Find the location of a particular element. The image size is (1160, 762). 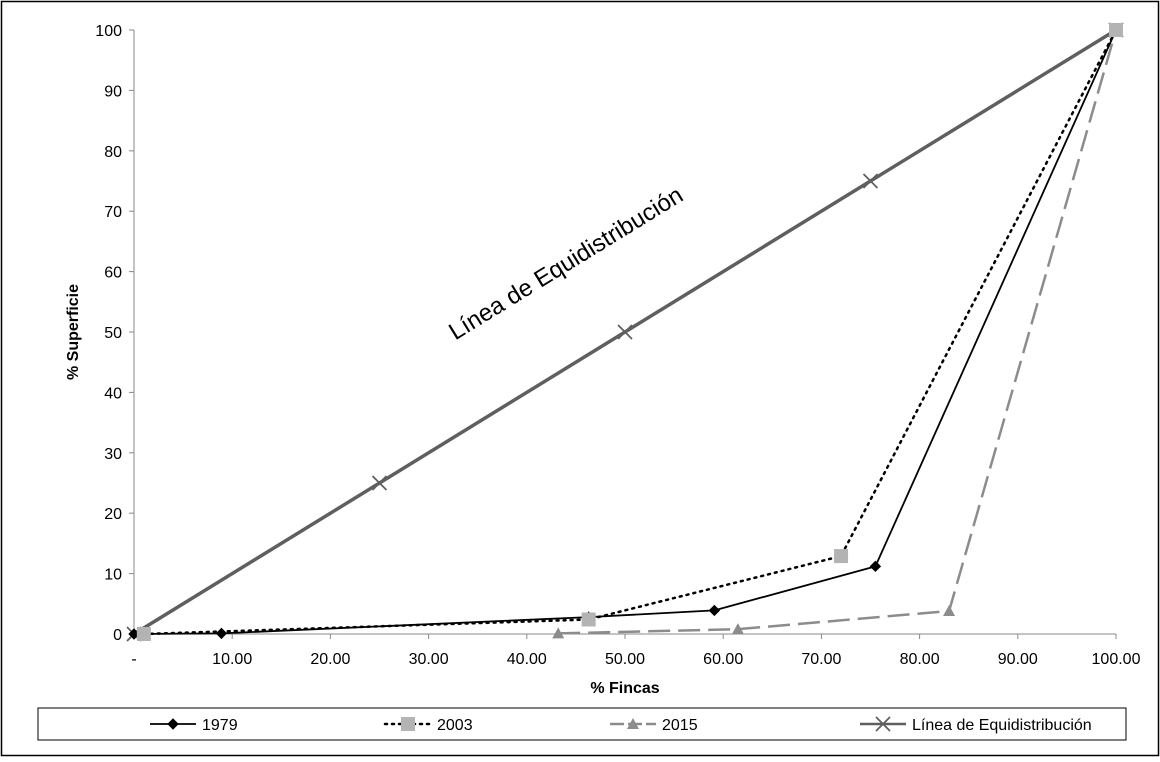

y-tick-label: 30 is located at coordinates (113, 454).